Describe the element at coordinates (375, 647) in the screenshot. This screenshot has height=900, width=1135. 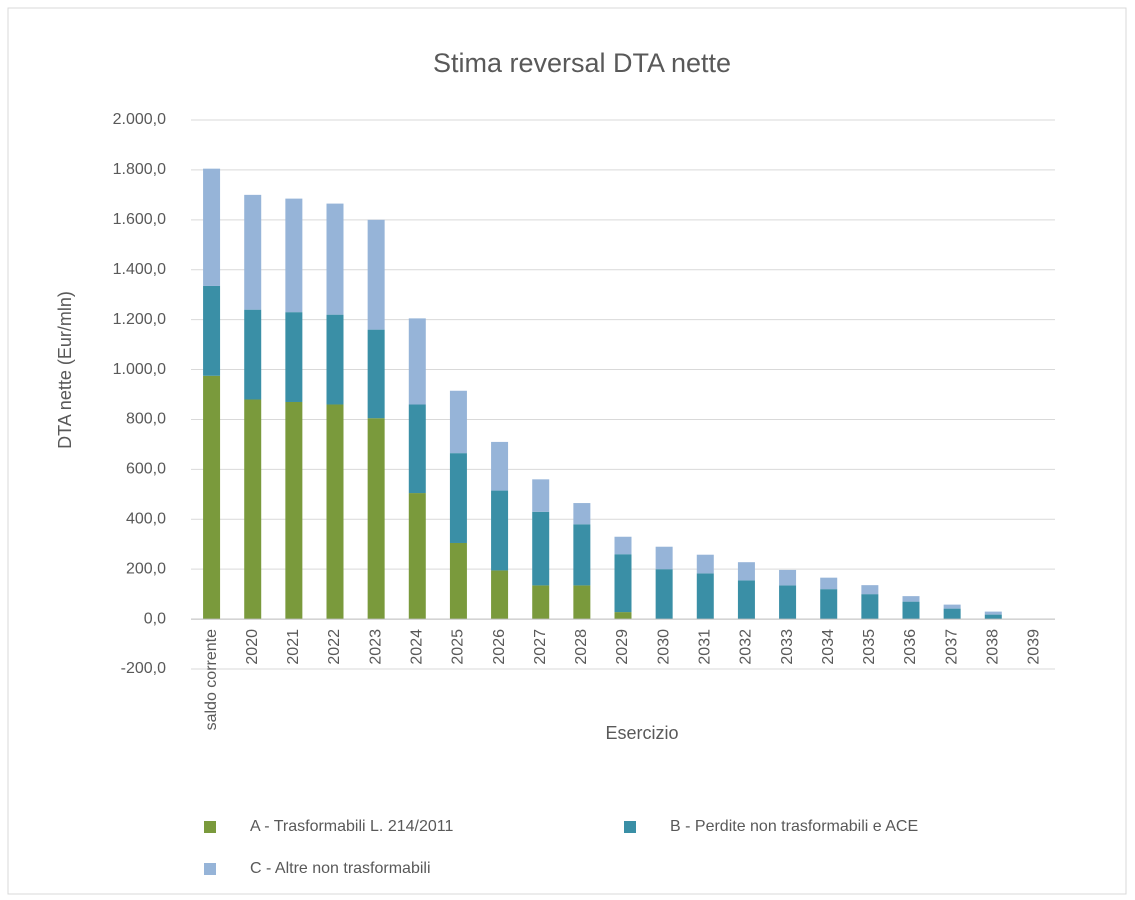
I see `x-tick-label: 2023` at that location.